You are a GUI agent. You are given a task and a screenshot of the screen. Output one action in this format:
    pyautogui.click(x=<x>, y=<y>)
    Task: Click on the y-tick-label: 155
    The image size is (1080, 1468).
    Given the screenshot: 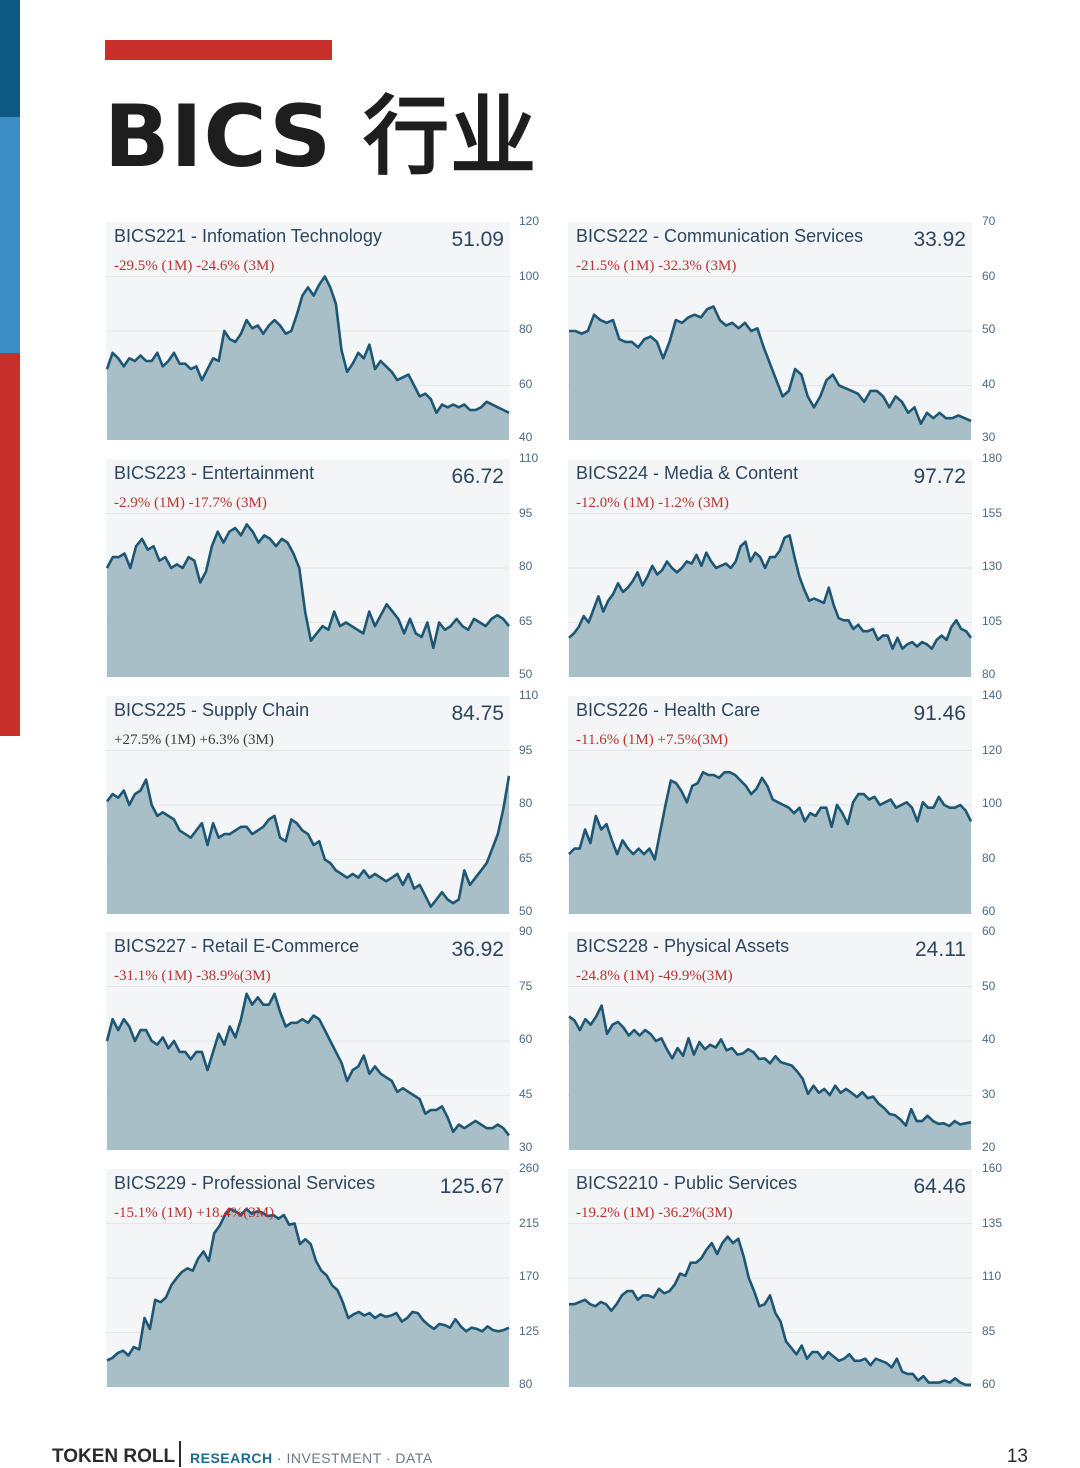 What is the action you would take?
    pyautogui.click(x=992, y=513)
    